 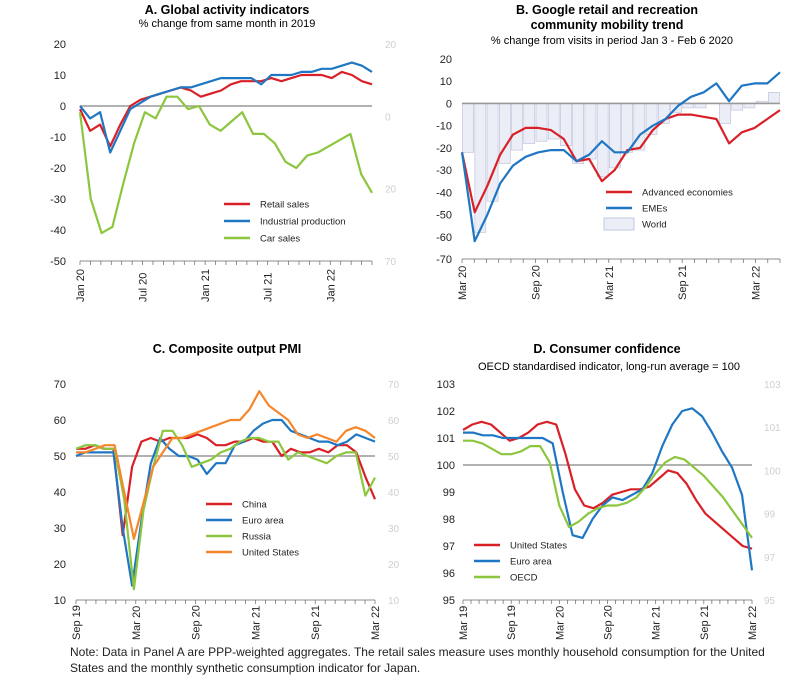 I want to click on ghost-tick-label: 103, so click(x=772, y=385).